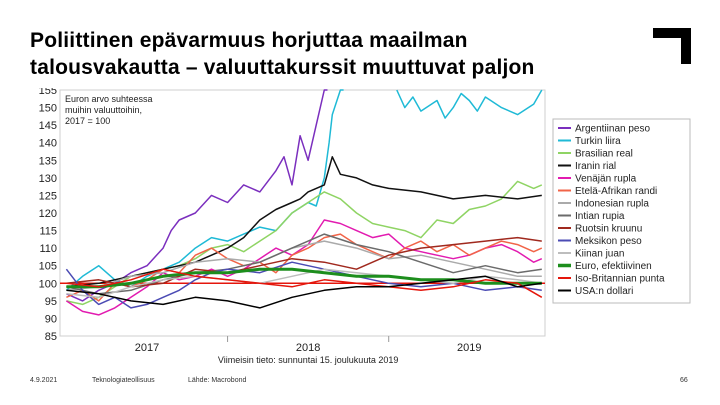 Image resolution: width=720 pixels, height=405 pixels. I want to click on legend-label: USA:n dollari, so click(604, 291).